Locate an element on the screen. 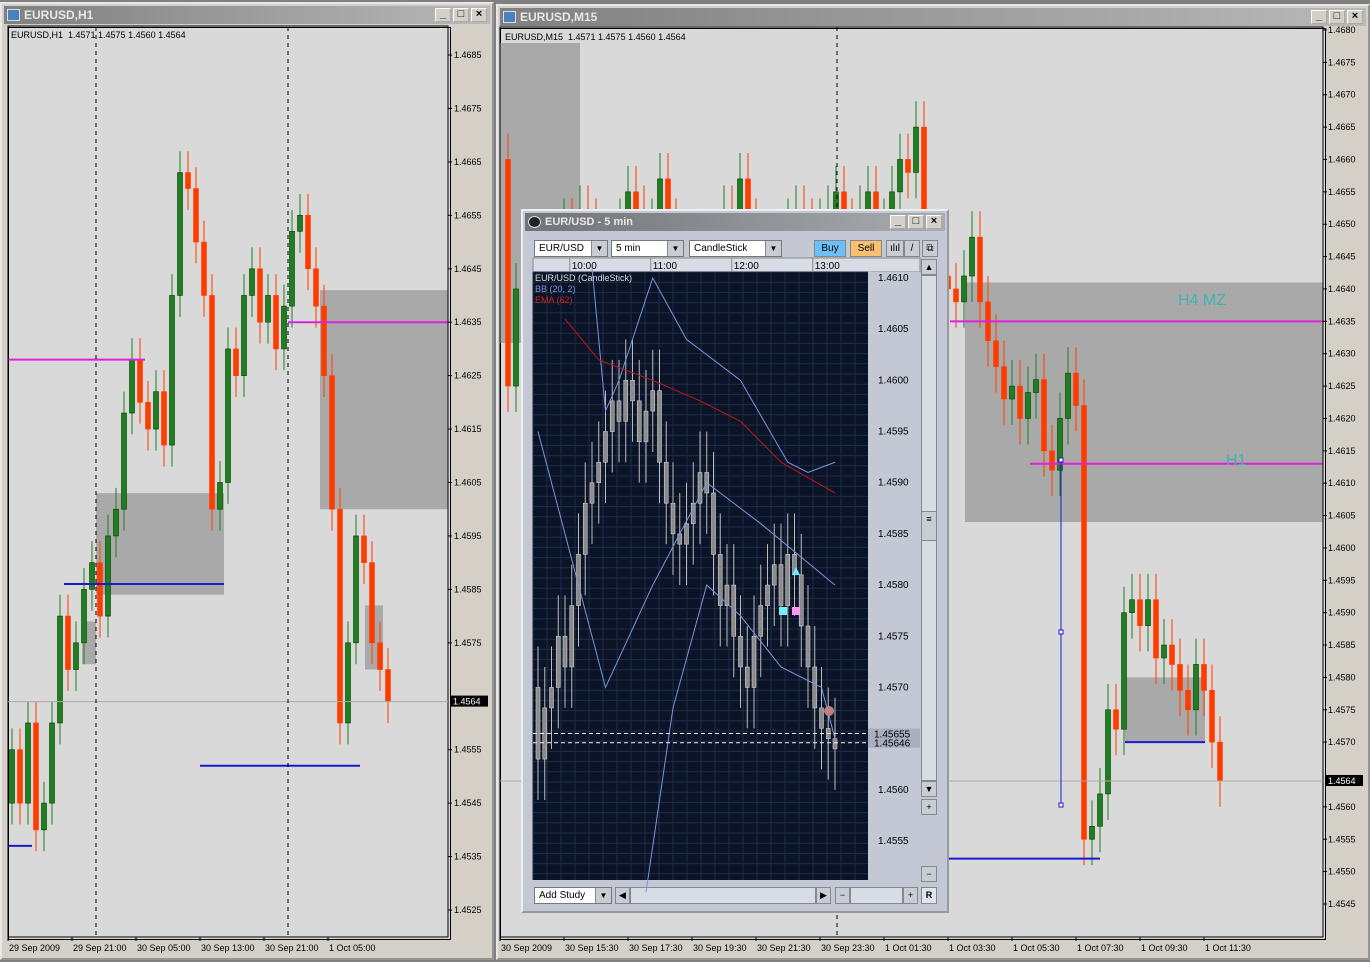  zoom-in-button: + is located at coordinates (929, 807).